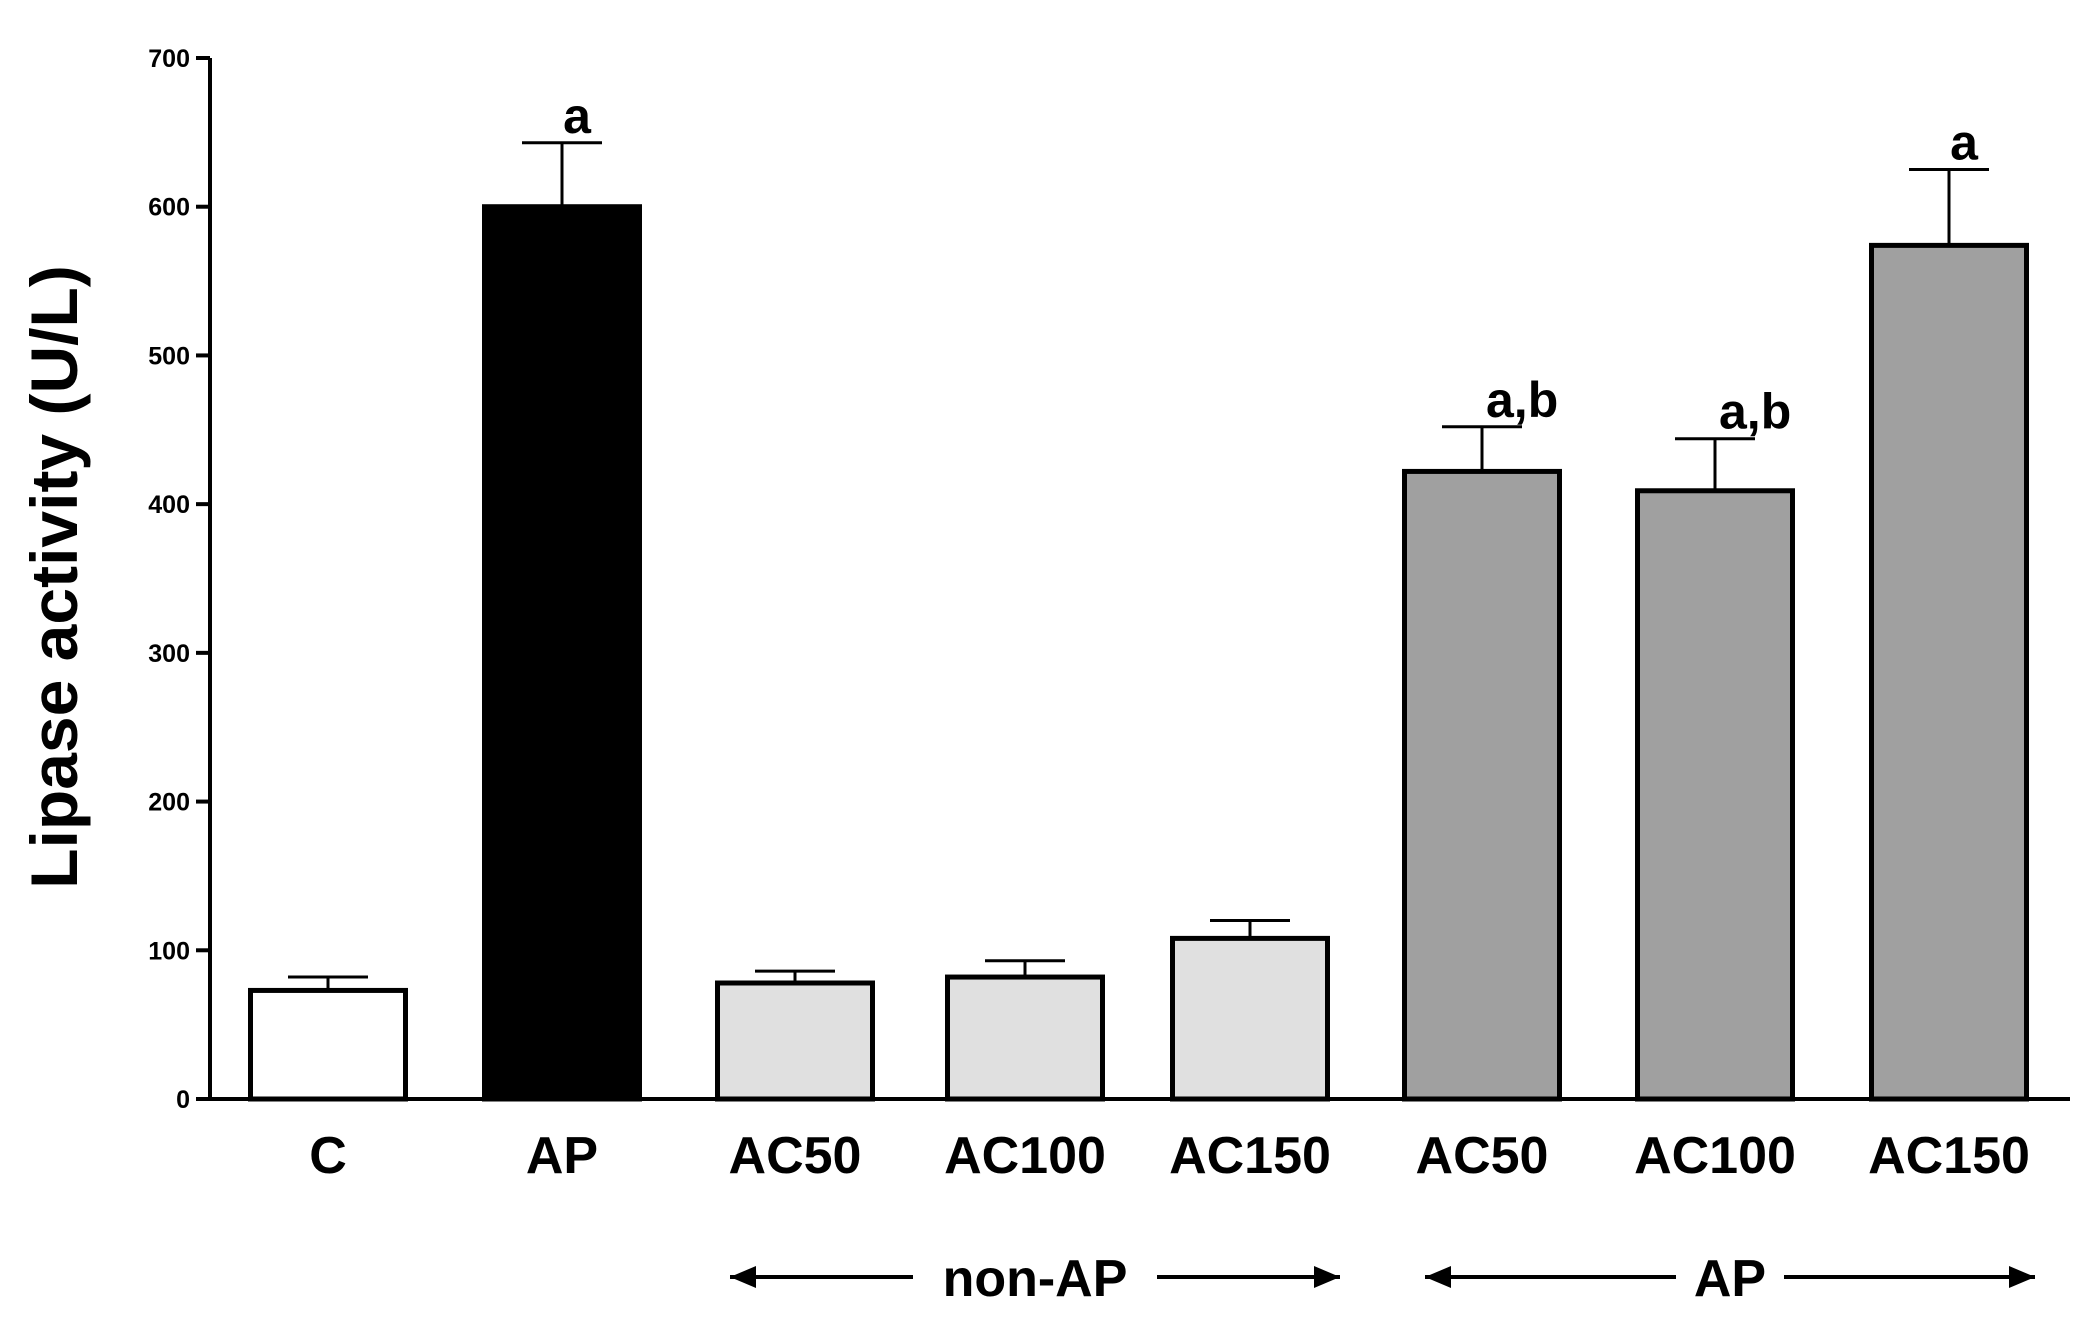  Describe the element at coordinates (169, 356) in the screenshot. I see `y-tick-label: 500` at that location.